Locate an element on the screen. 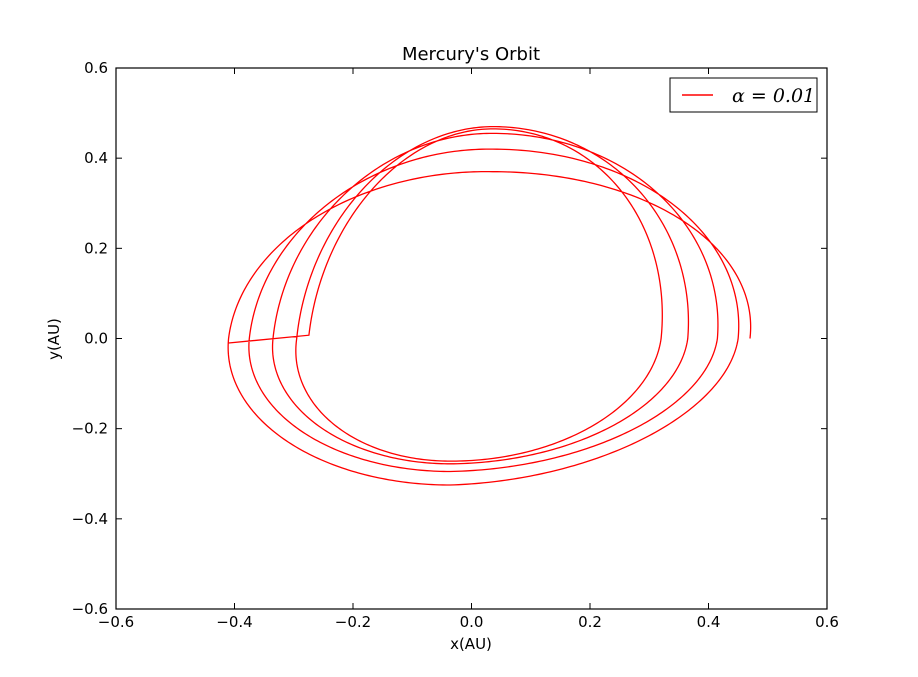 This screenshot has height=677, width=918. chart-title: Mercury's Orbit is located at coordinates (471, 54).